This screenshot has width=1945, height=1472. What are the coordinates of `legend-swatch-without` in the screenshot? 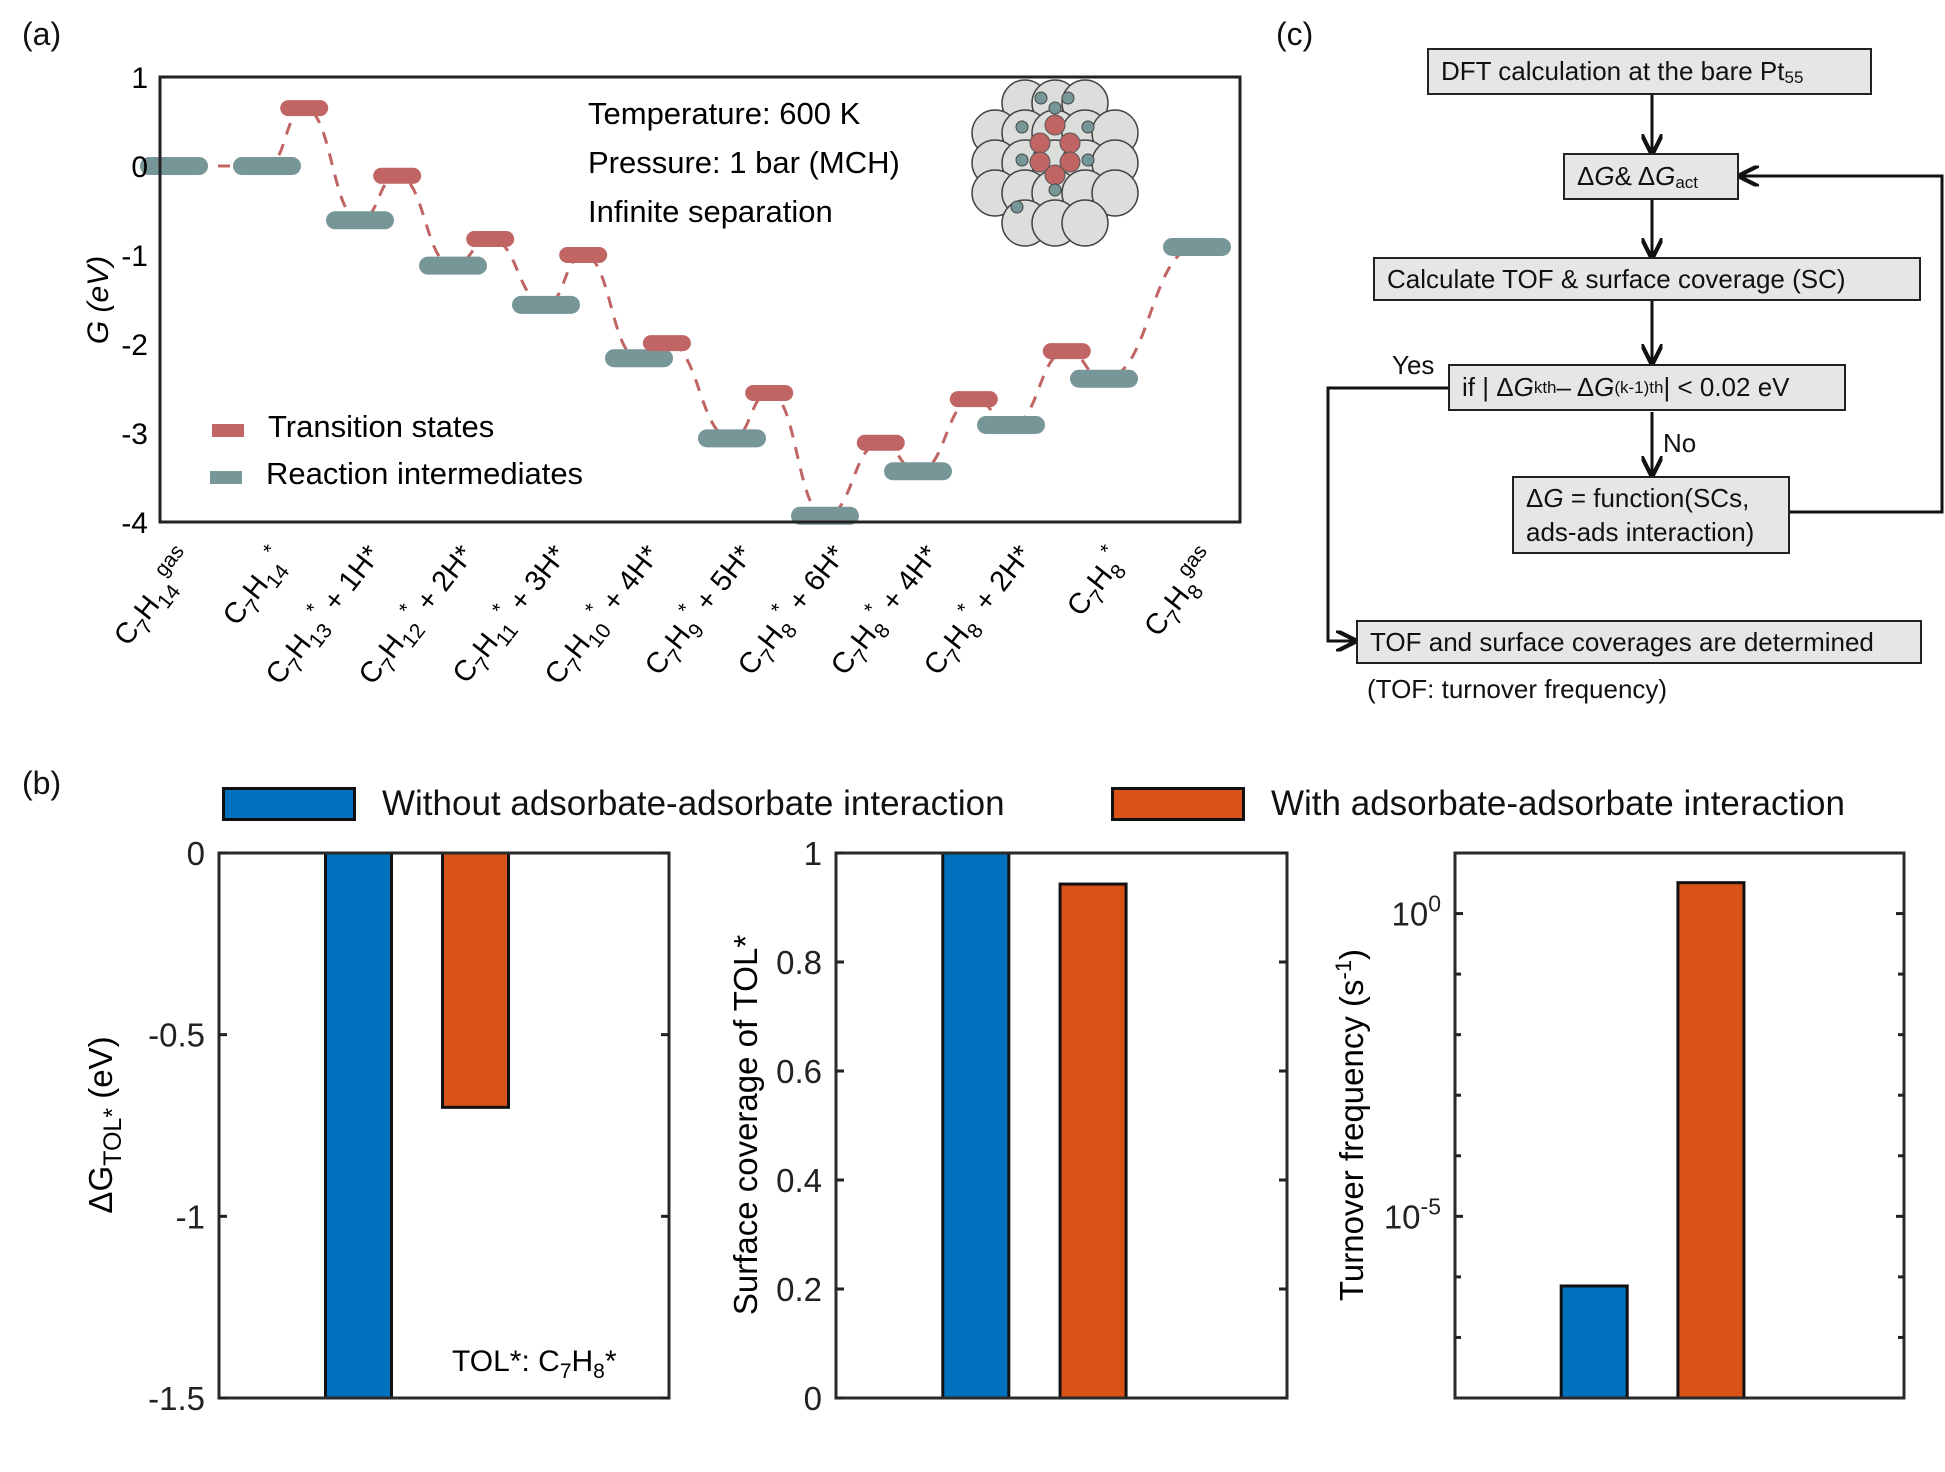 It's located at (289, 804).